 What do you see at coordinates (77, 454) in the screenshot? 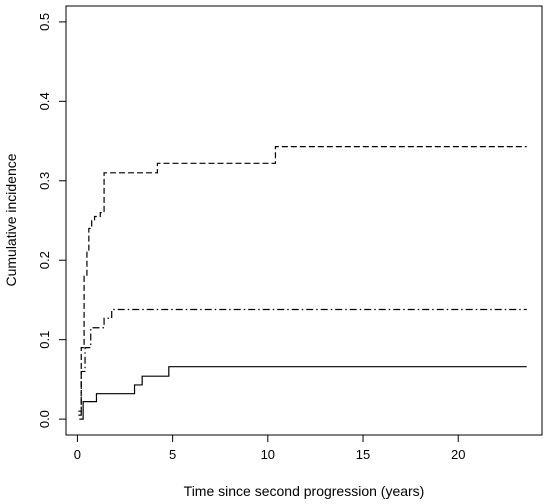
I see `x-tick-label-0: 0` at bounding box center [77, 454].